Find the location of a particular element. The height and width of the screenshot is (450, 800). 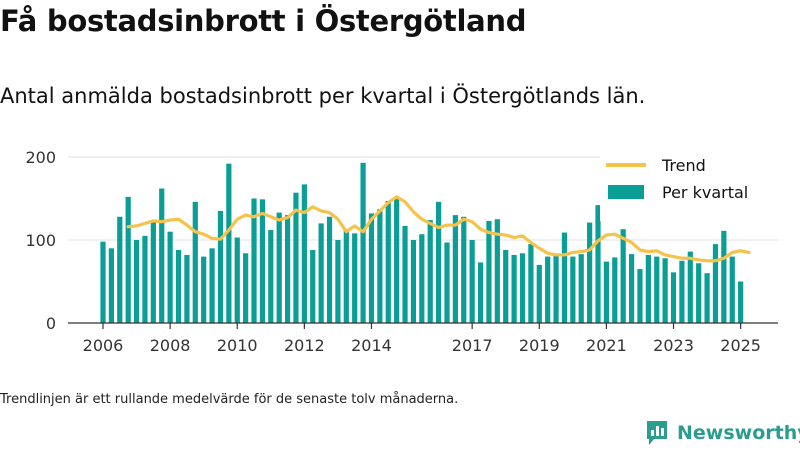

x-tick-label: 2014 is located at coordinates (371, 345).